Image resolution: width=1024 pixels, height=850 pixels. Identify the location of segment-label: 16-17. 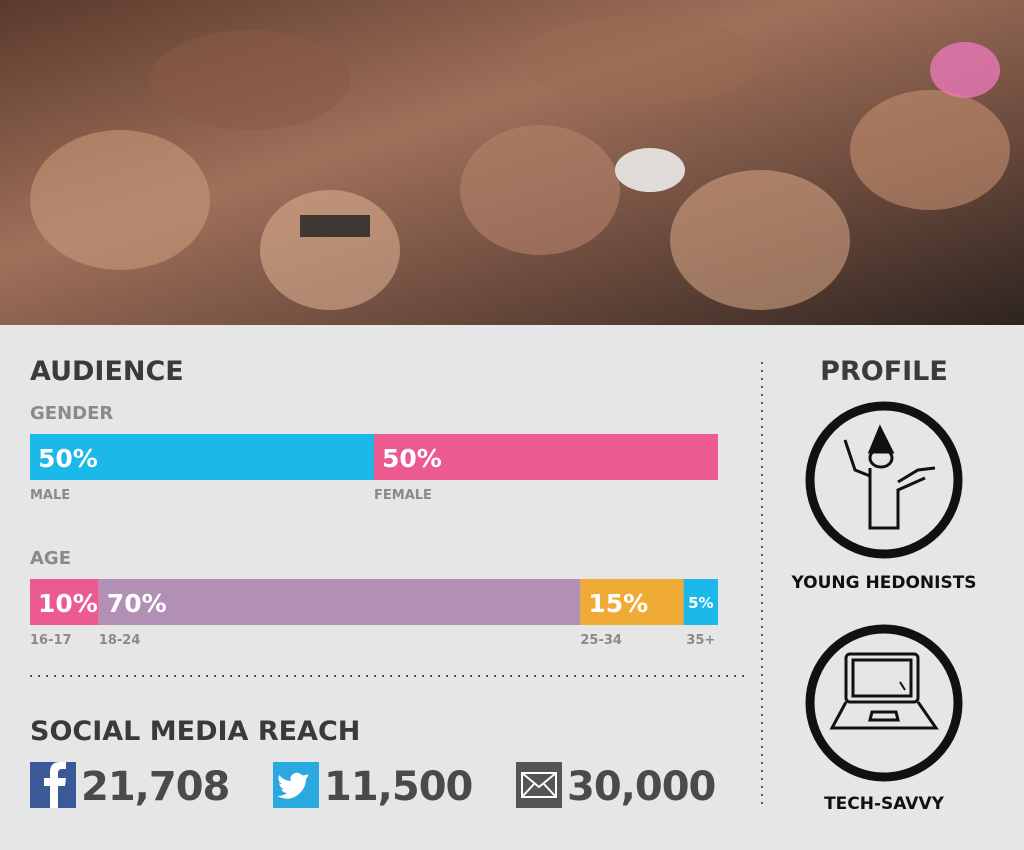
(51, 640).